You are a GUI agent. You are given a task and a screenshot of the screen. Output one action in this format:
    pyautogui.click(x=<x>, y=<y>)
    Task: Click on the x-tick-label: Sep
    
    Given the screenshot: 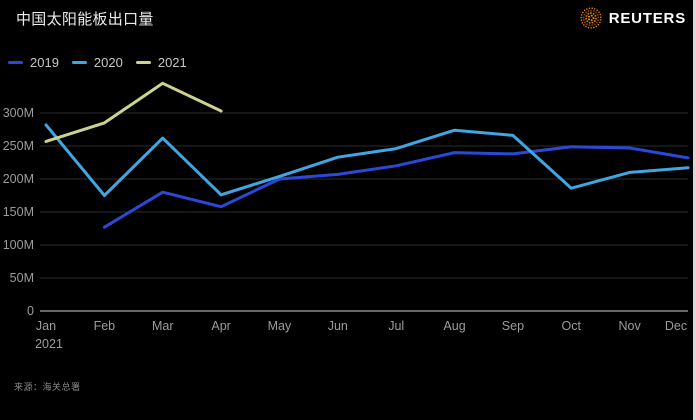 What is the action you would take?
    pyautogui.click(x=513, y=326)
    